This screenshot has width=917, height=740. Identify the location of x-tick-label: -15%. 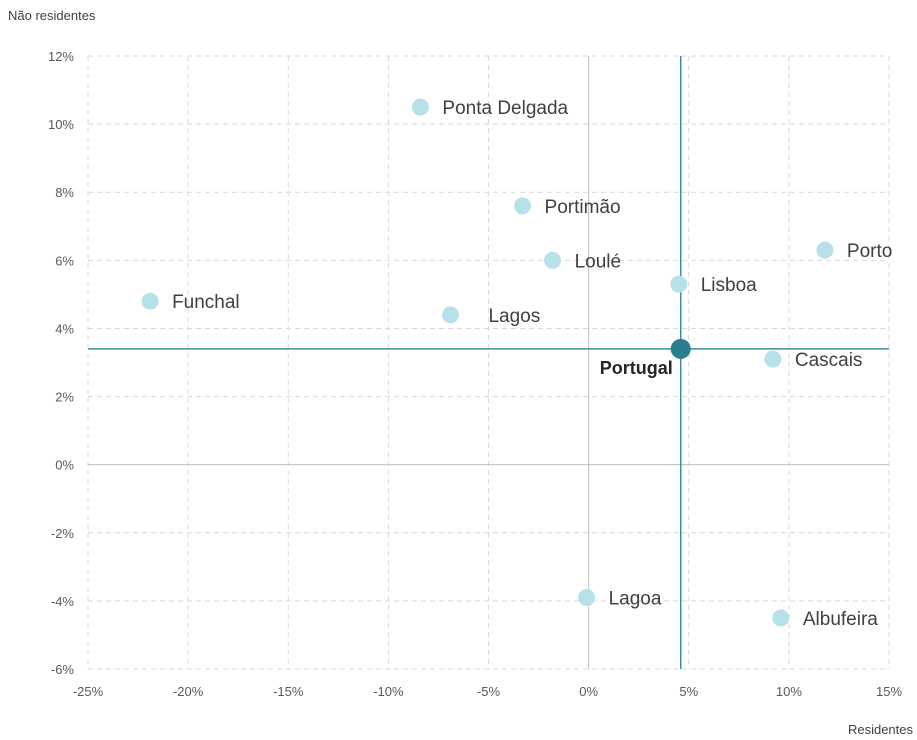
(288, 691).